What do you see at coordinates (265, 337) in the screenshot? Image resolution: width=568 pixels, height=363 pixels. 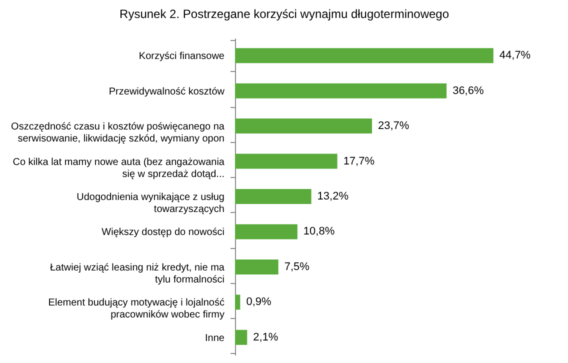 I see `data-label: 2,1%` at bounding box center [265, 337].